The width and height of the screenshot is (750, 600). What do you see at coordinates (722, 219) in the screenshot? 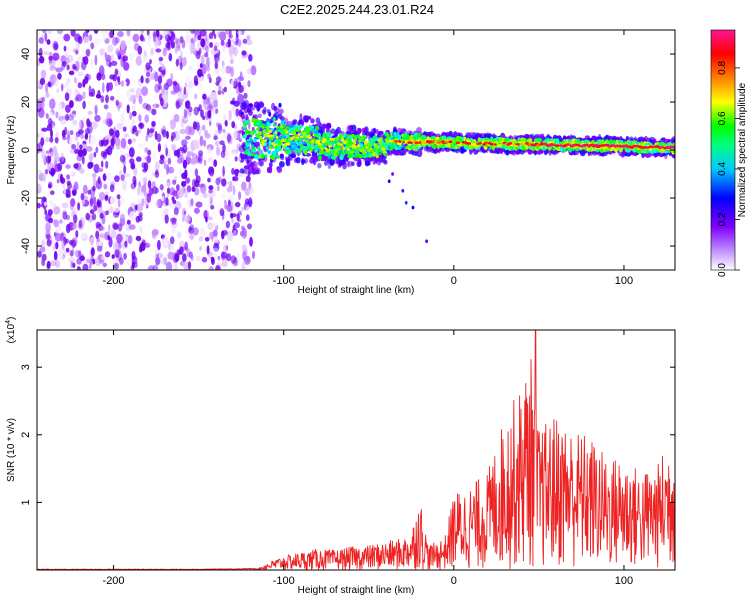
I see `colorbar-tick-label: 0.2` at bounding box center [722, 219].